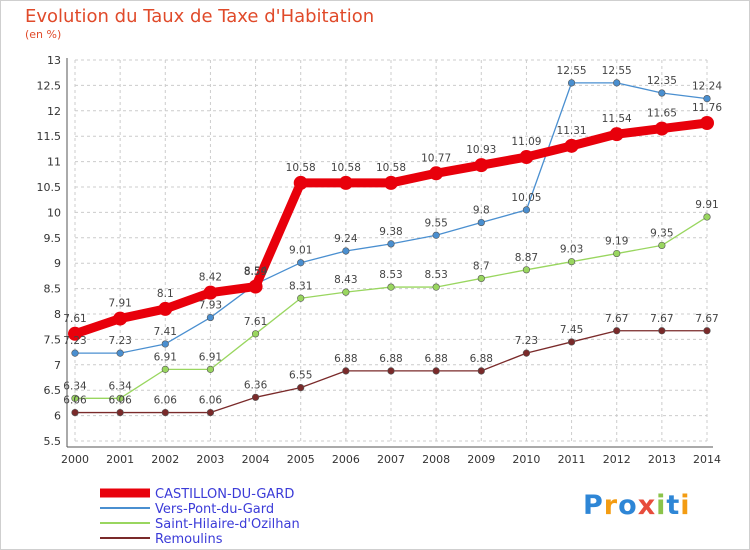  What do you see at coordinates (481, 266) in the screenshot?
I see `data-label: 8.7` at bounding box center [481, 266].